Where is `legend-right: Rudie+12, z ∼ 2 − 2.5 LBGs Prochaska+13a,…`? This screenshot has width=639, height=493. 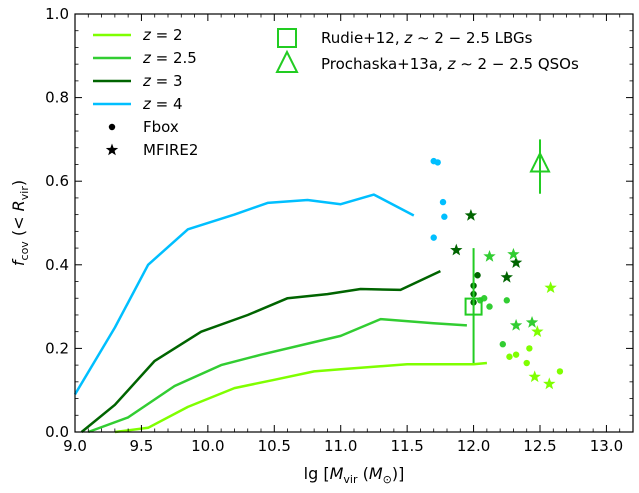 legend-right: Rudie+12, z ∼ 2 − 2.5 LBGs Prochaska+13a,… is located at coordinates (427, 50).